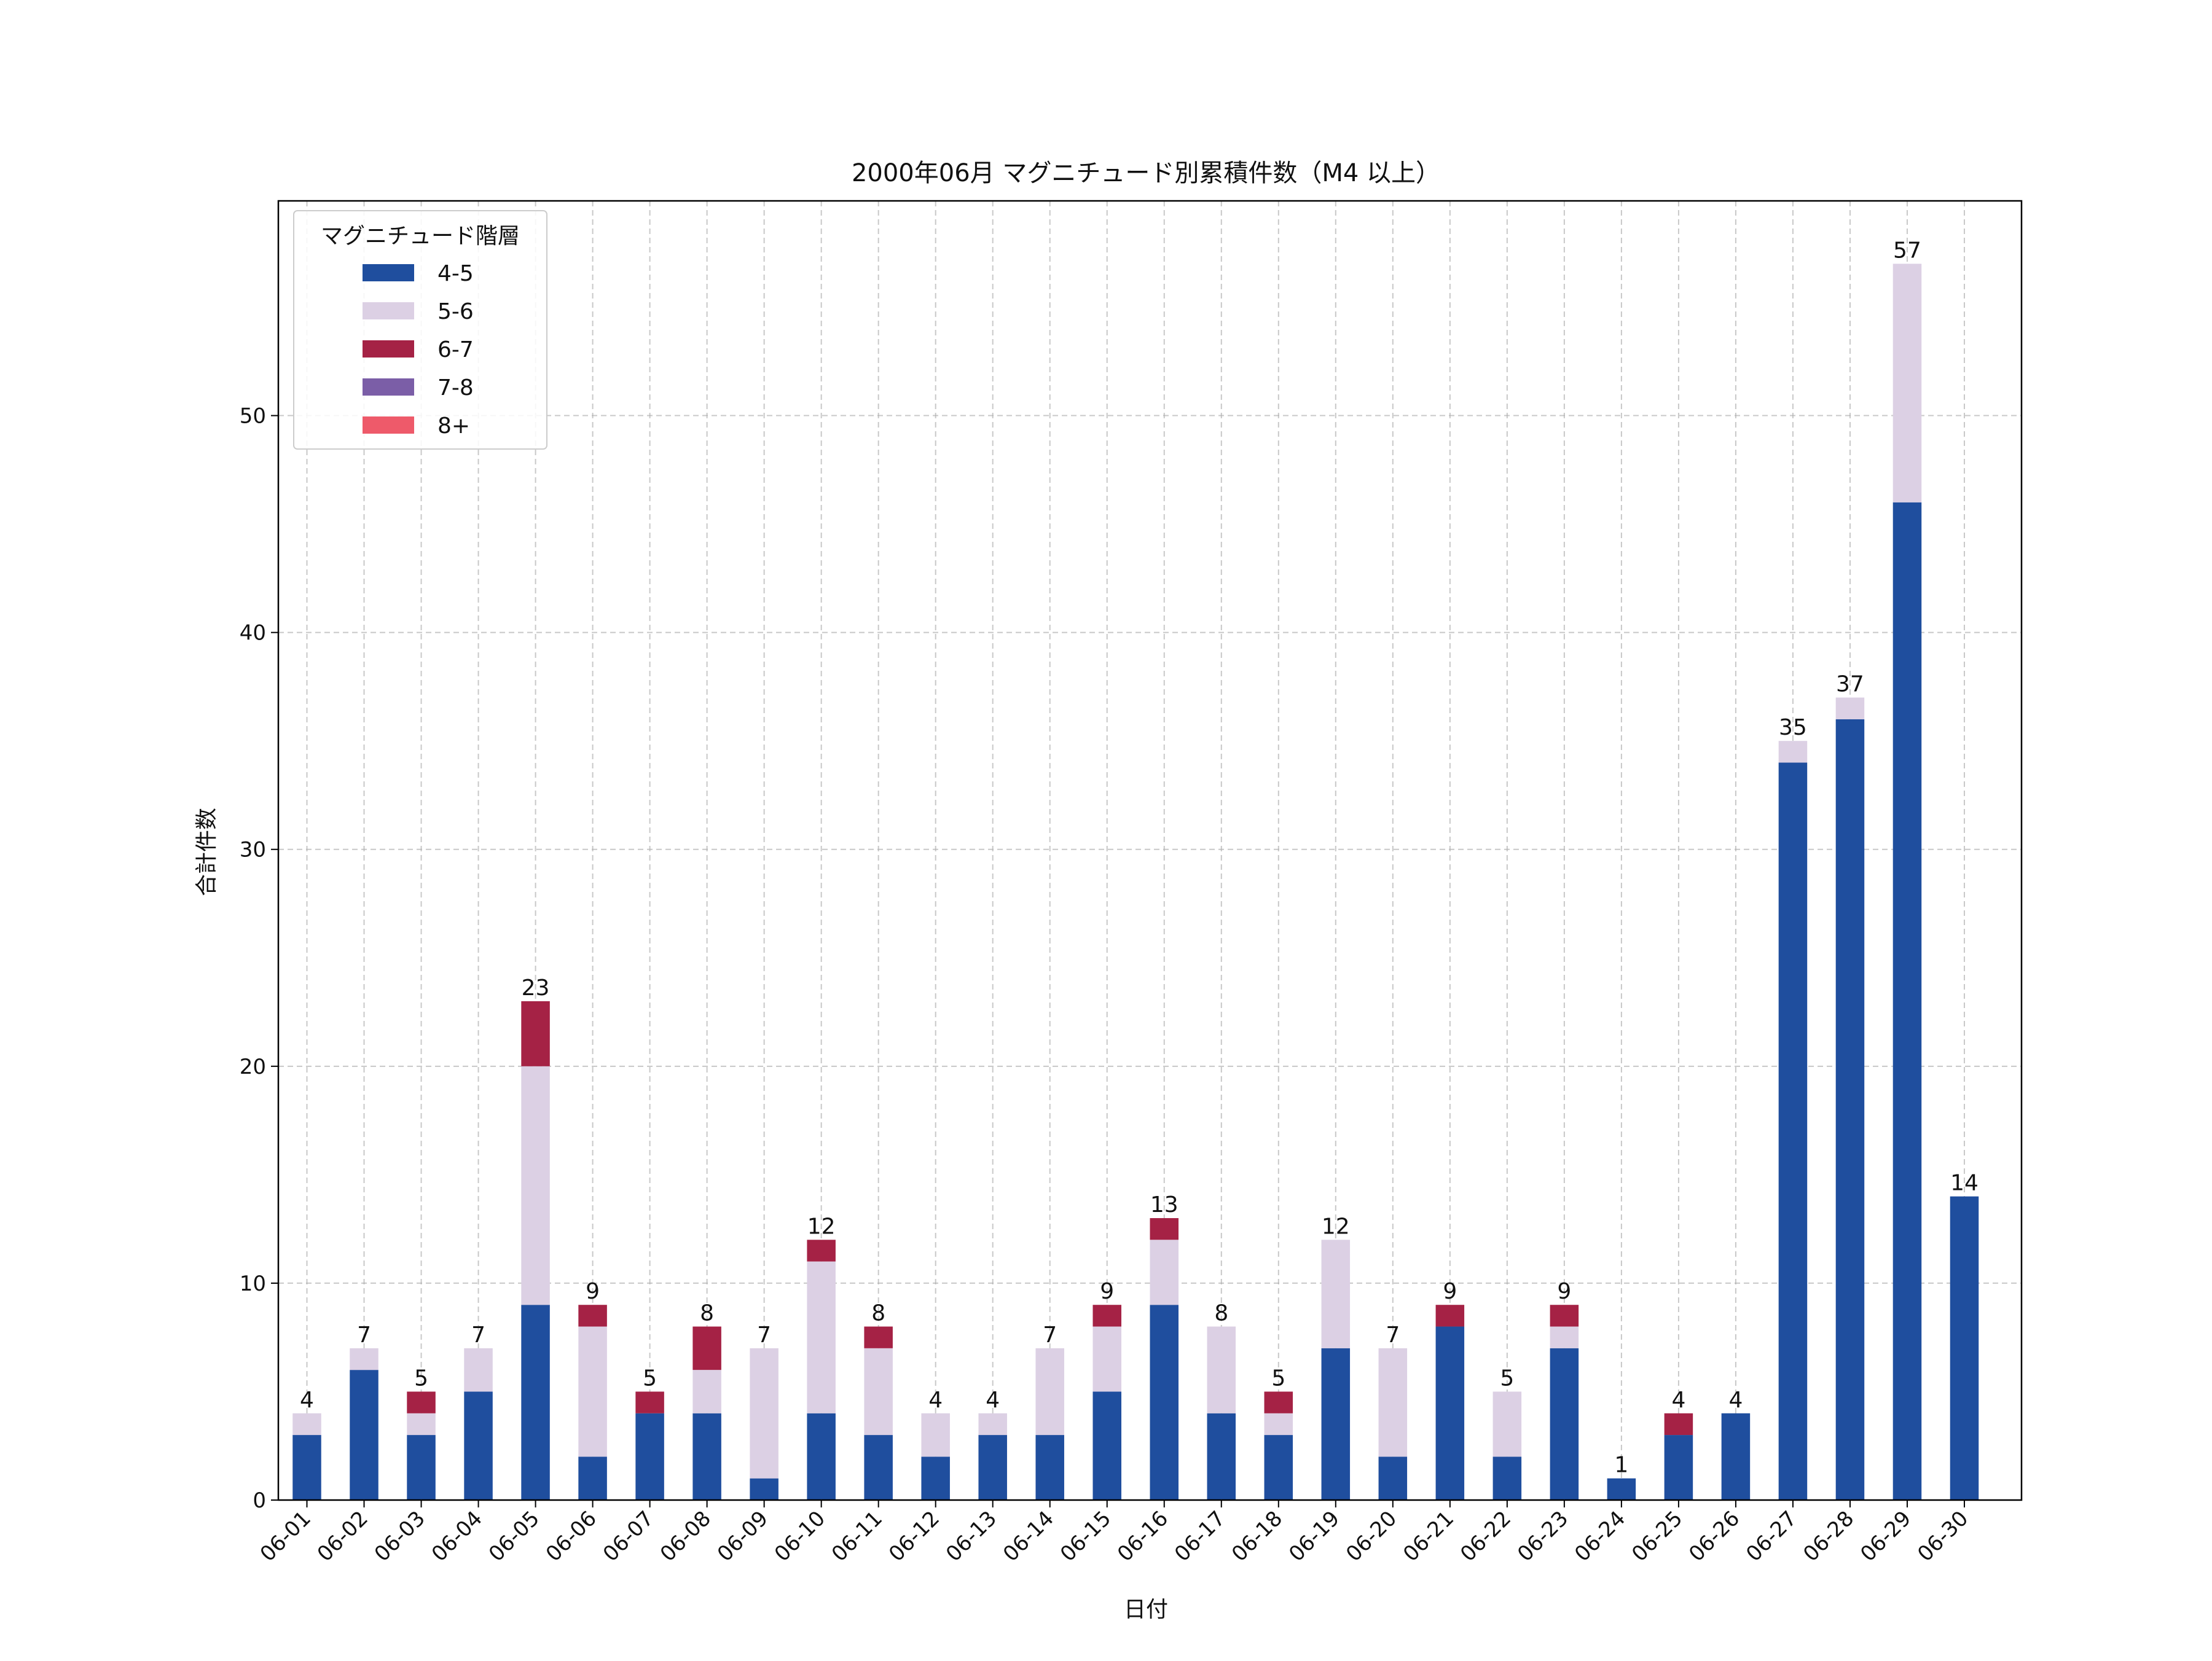  Describe the element at coordinates (536, 988) in the screenshot. I see `bar-total-label: 23` at that location.